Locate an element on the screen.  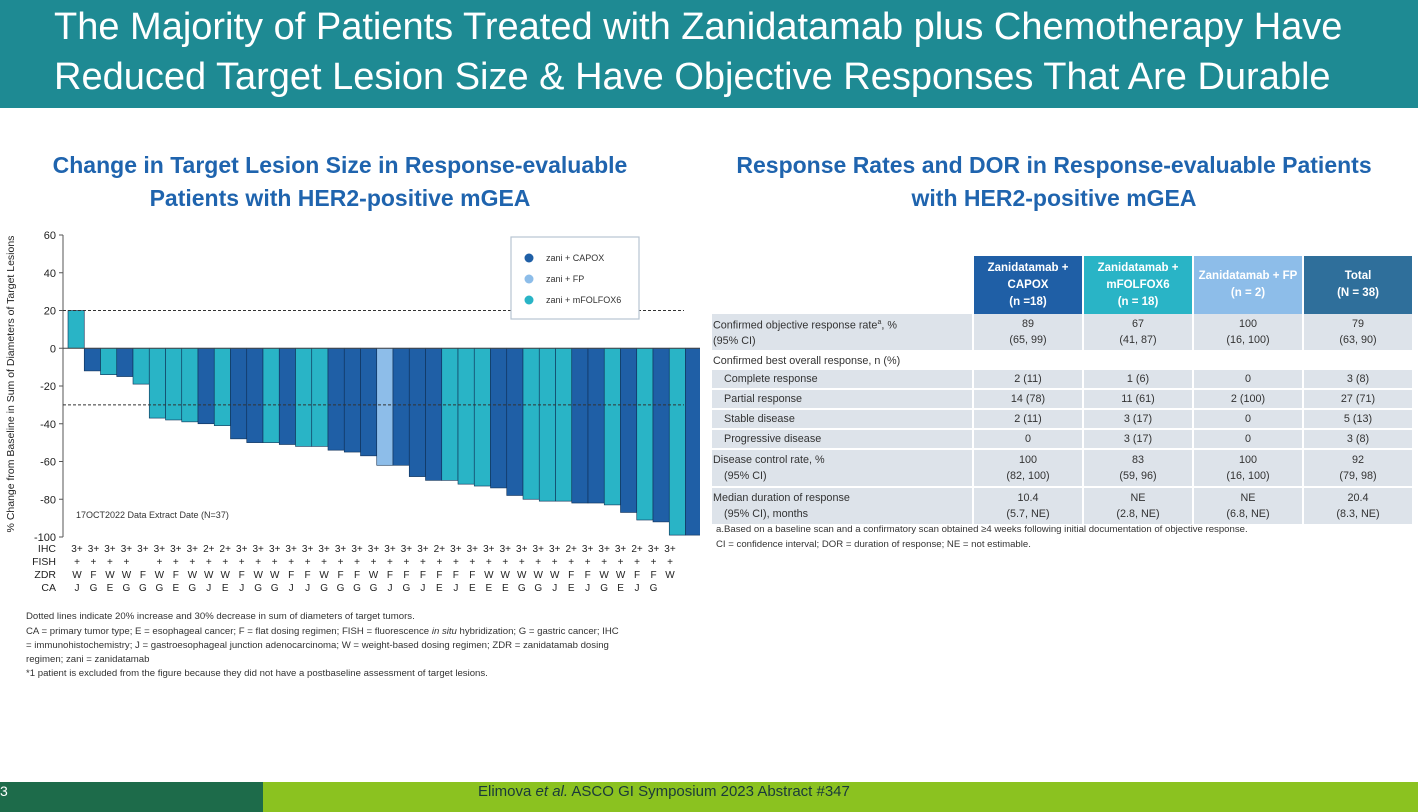
cell-value: NE is located at coordinates (1248, 498).